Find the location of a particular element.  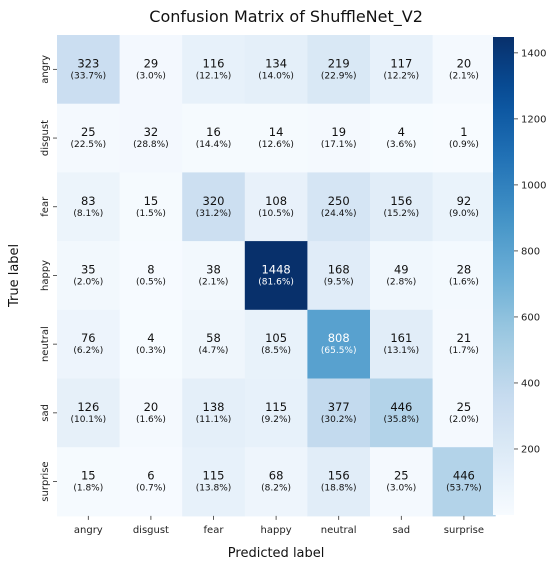

x-axis-label: Predicted label is located at coordinates (276, 553).